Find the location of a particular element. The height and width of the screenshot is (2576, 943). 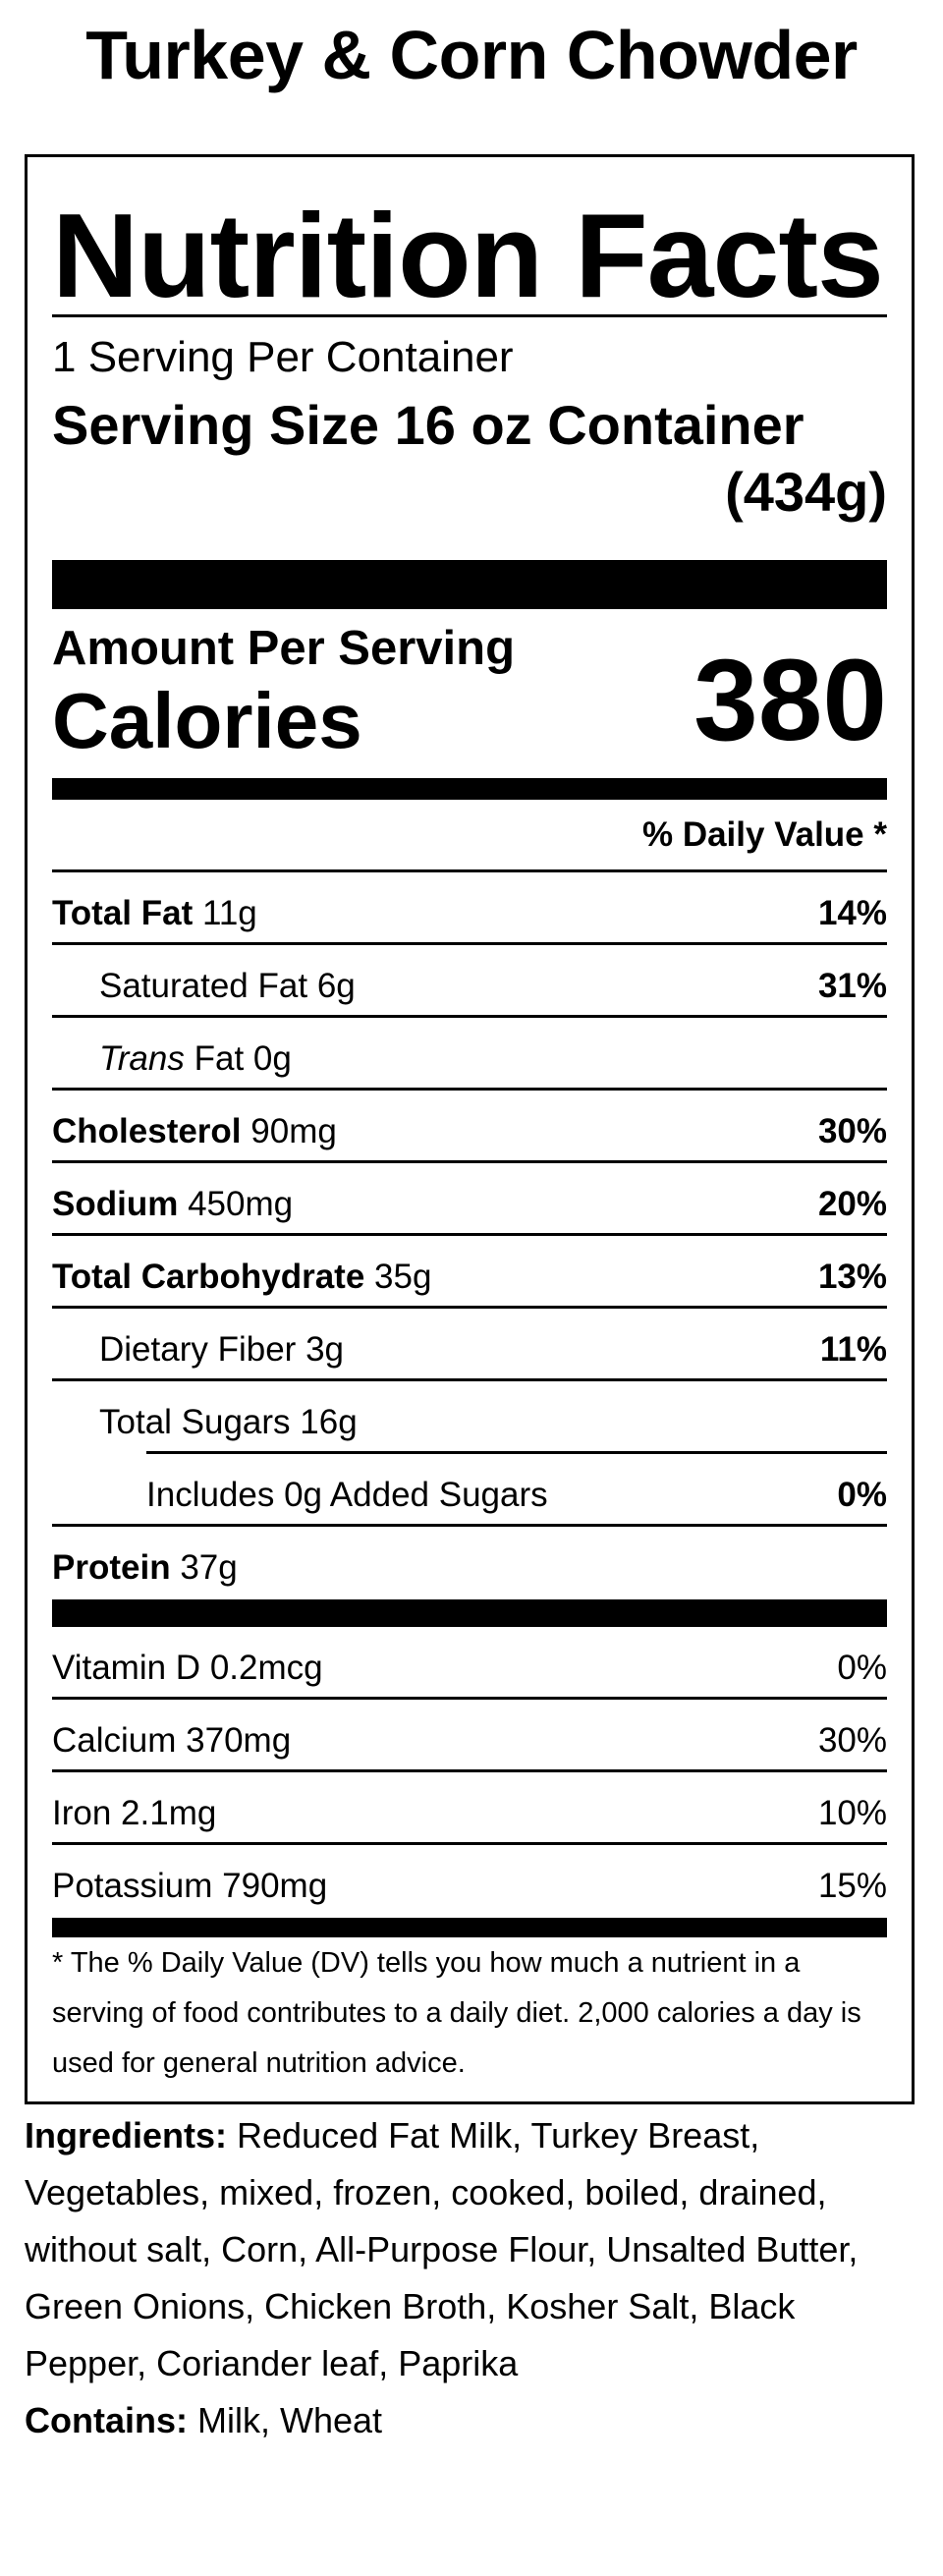

nutrient-row-total-fat: Total Fat 11g 14% is located at coordinates (469, 908).